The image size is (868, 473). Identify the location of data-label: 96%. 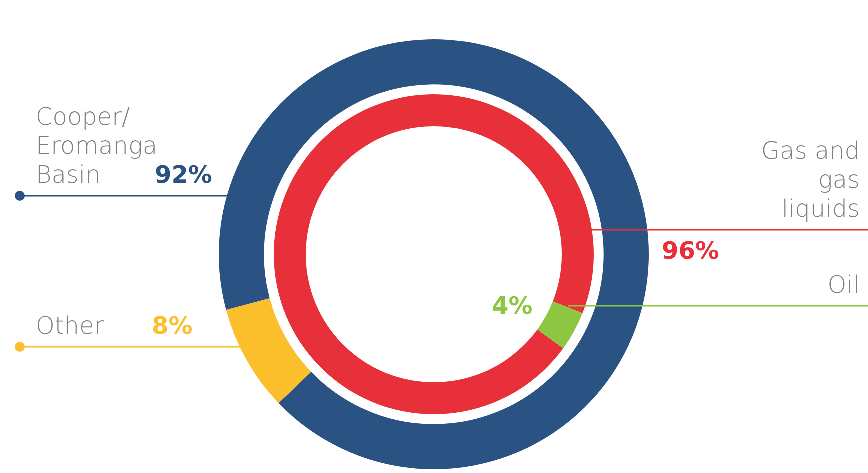
(691, 251).